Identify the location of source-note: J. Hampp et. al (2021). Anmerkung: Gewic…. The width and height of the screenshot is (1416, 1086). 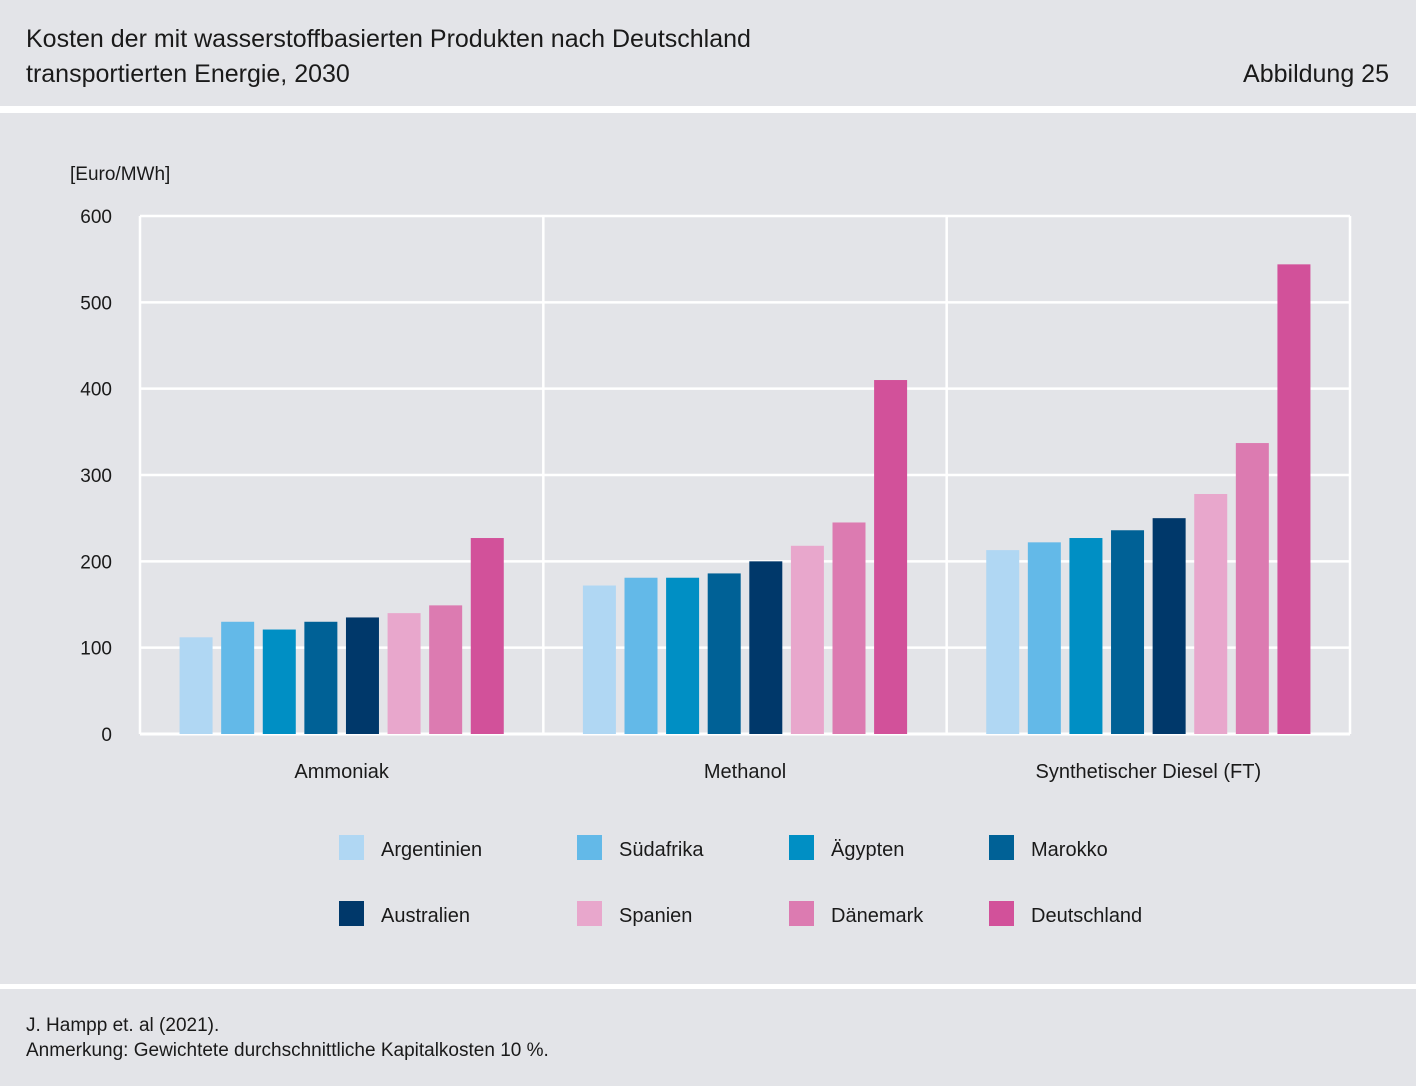
(287, 1038).